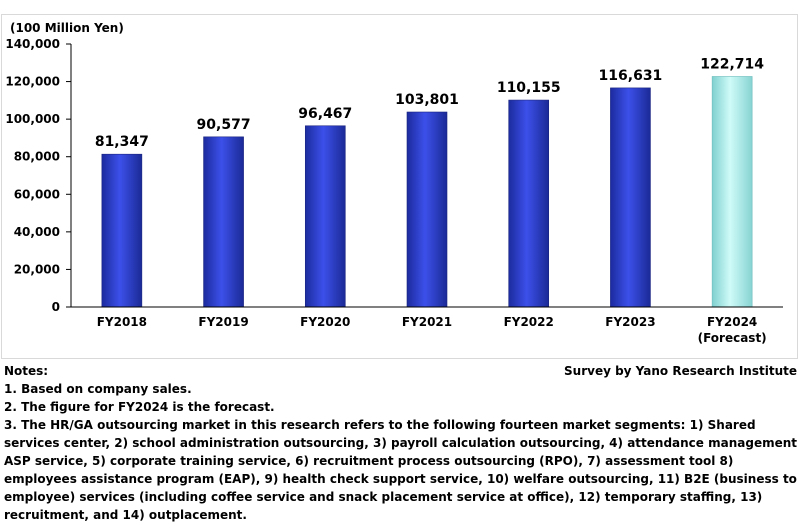 The height and width of the screenshot is (527, 801). I want to click on bar-fy2018, so click(122, 230).